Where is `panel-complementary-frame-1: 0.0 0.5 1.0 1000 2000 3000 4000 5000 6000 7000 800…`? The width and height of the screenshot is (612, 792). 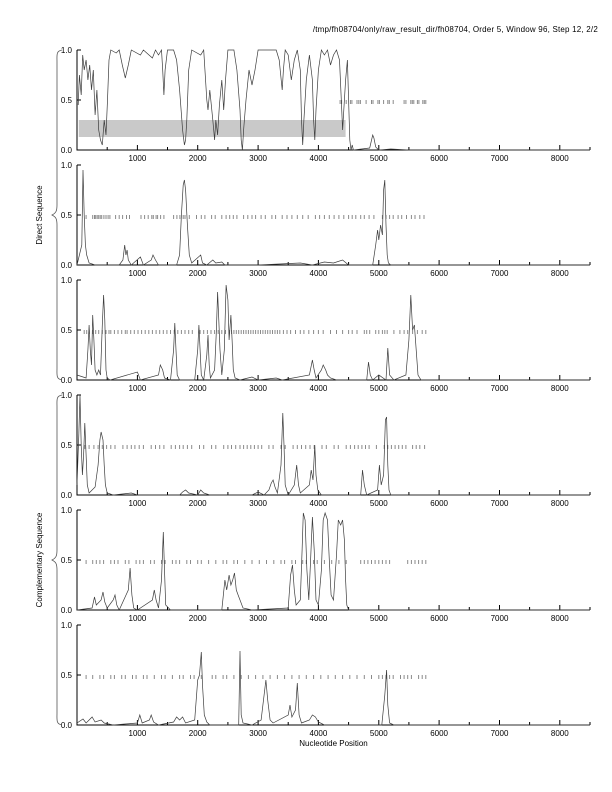 panel-complementary-frame-1: 0.0 0.5 1.0 1000 2000 3000 4000 5000 6000 7000 800… is located at coordinates (326, 449).